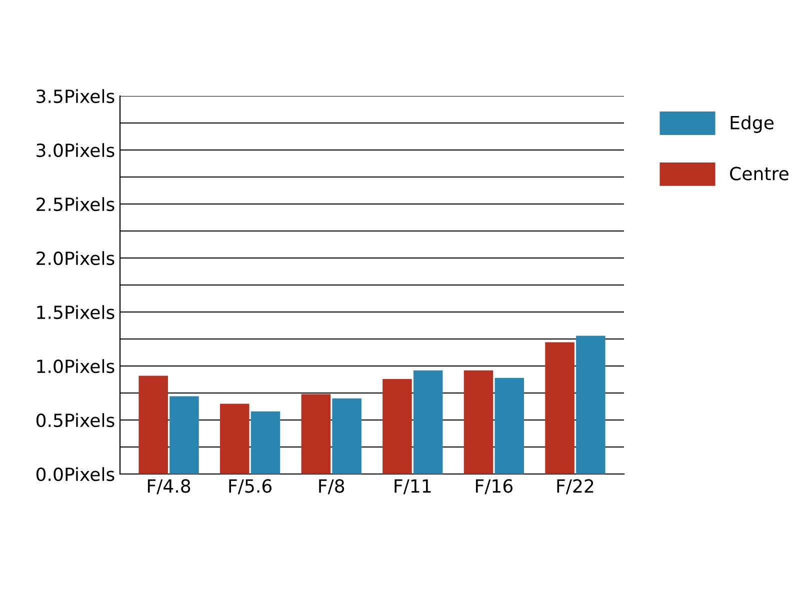 The image size is (800, 600). Describe the element at coordinates (75, 366) in the screenshot. I see `y-tick-label: 1.0Pixels` at that location.